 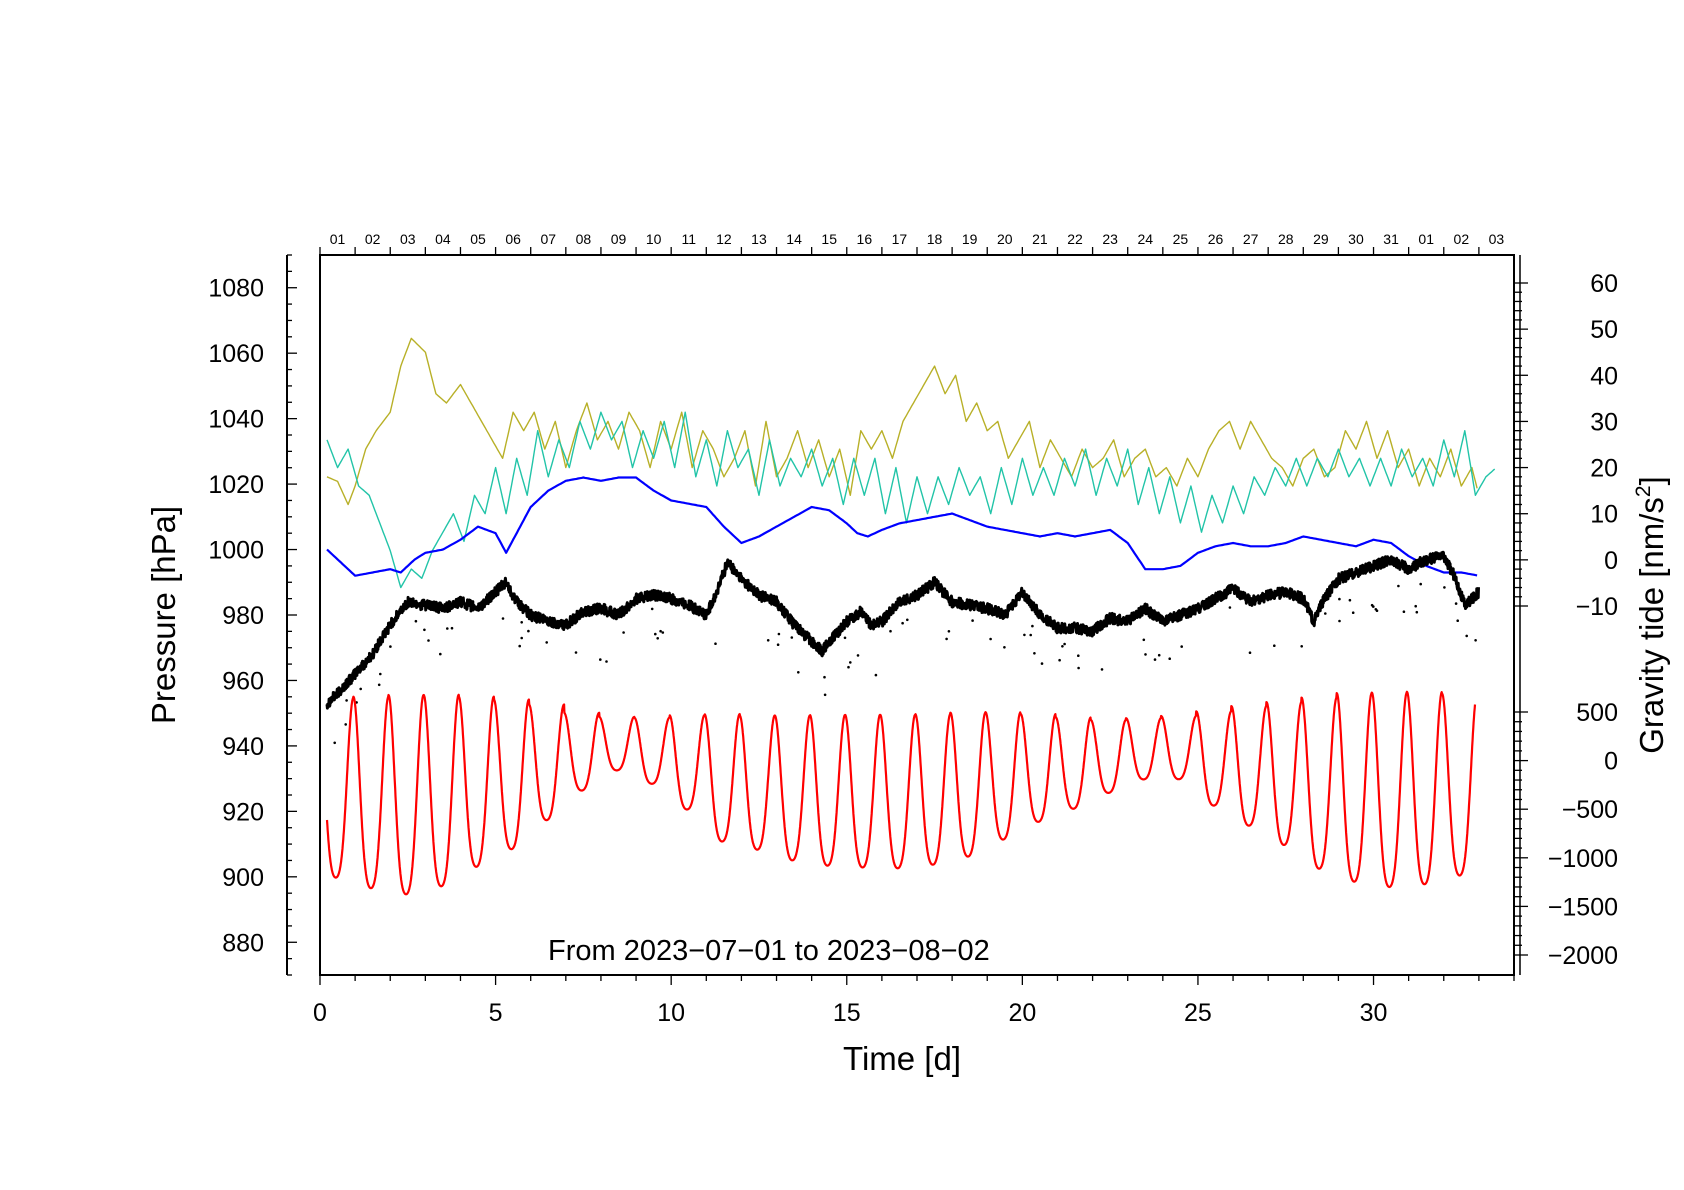 I want to click on left-tick-label: 1060, so click(x=236, y=354).